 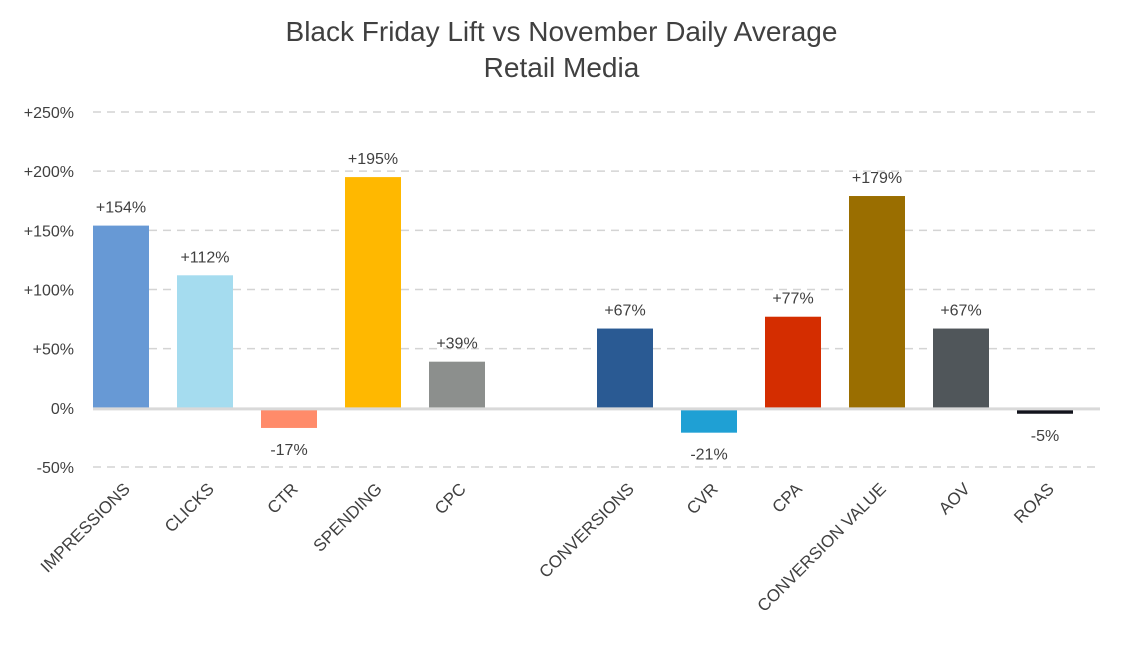 What do you see at coordinates (53, 350) in the screenshot?
I see `y-tick-label: +50%` at bounding box center [53, 350].